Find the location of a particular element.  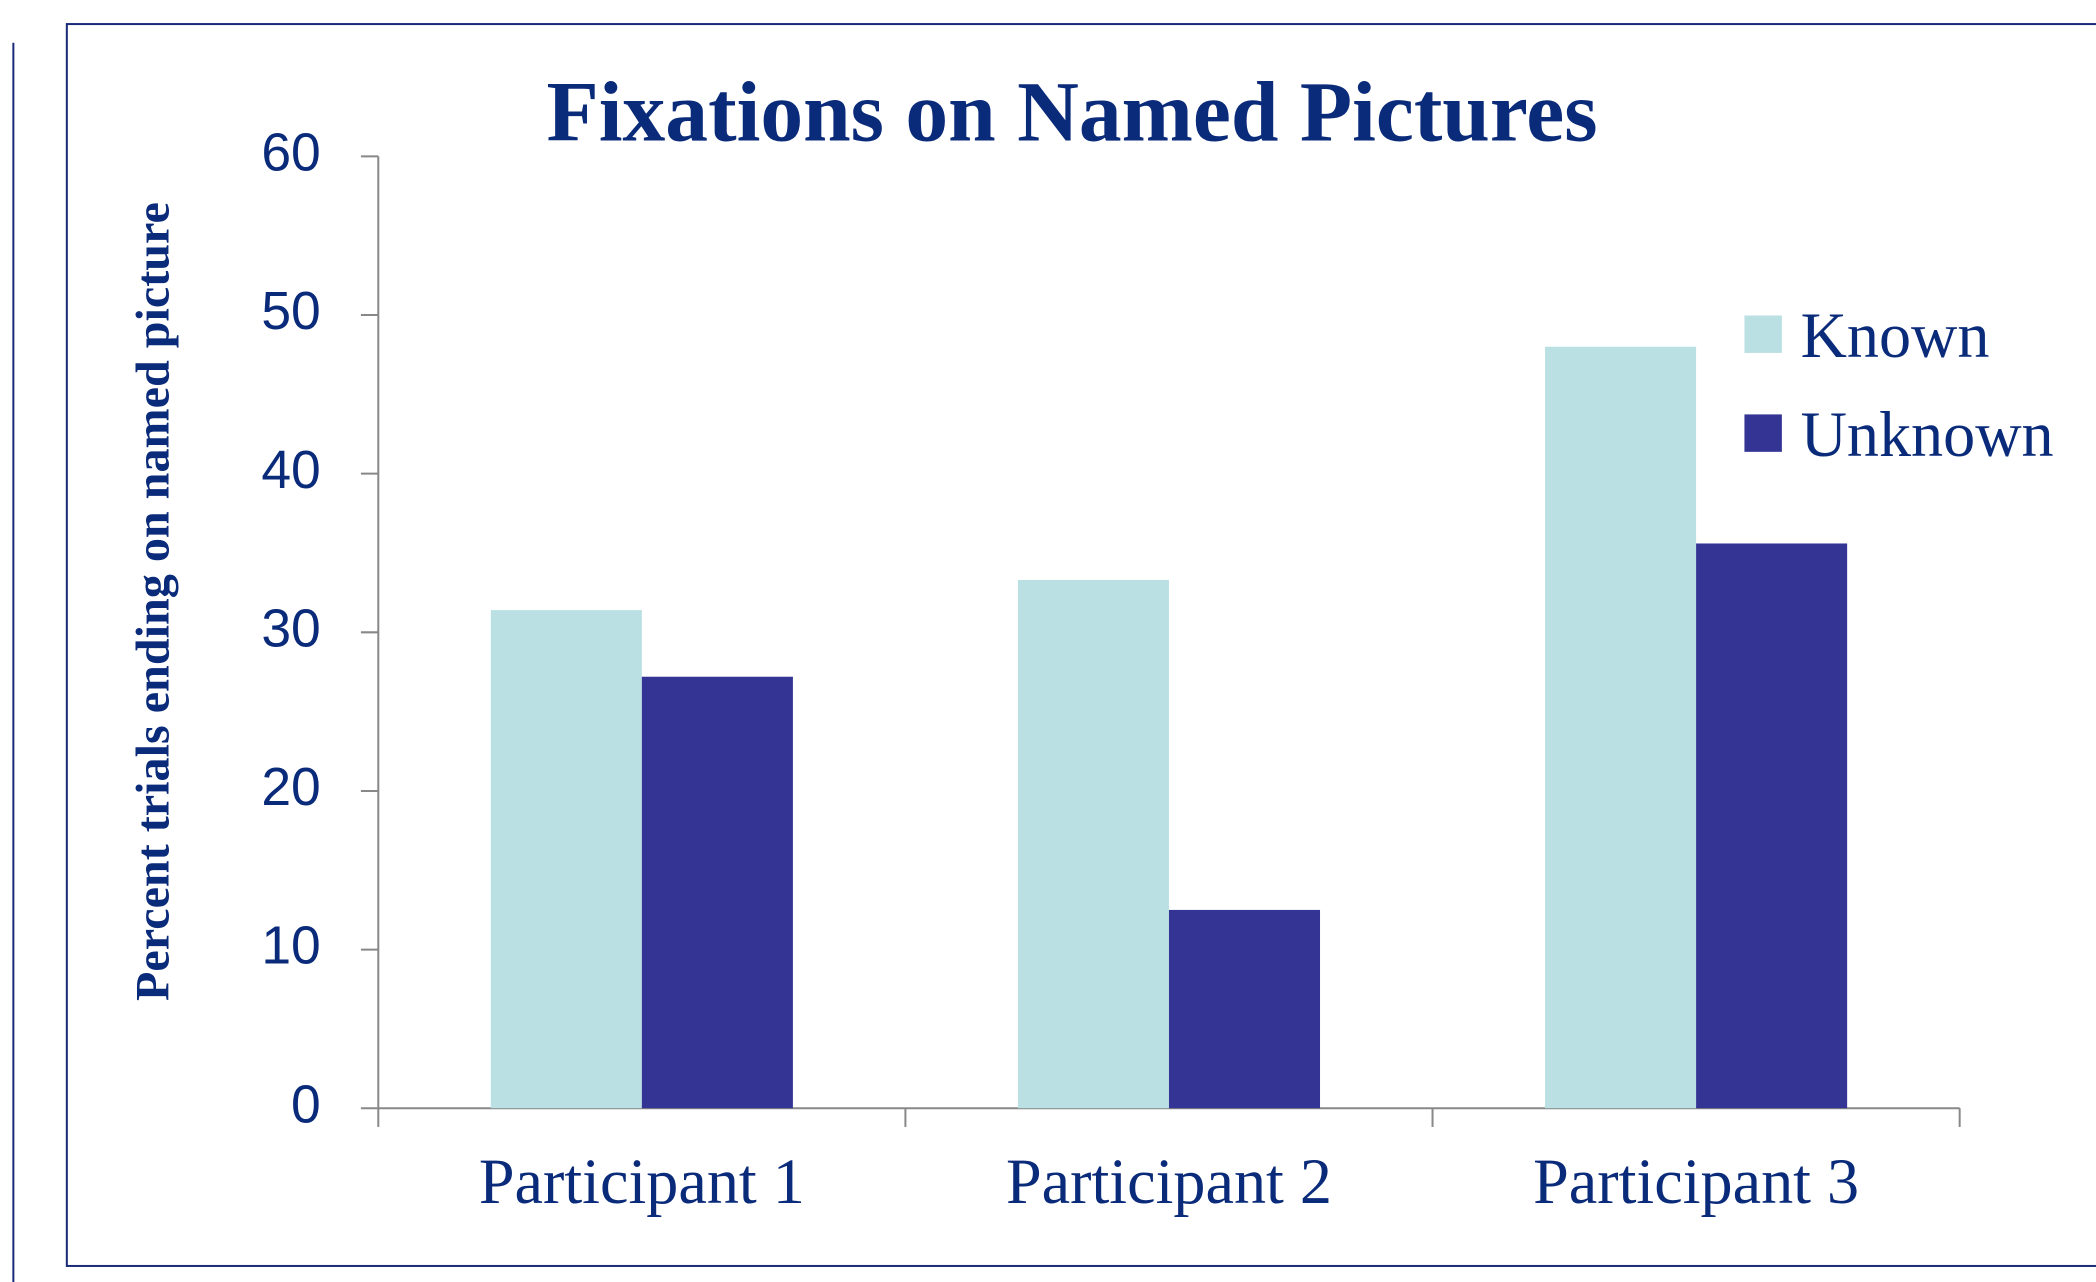

y-axis-label: Percent trials ending on named picture is located at coordinates (152, 602).